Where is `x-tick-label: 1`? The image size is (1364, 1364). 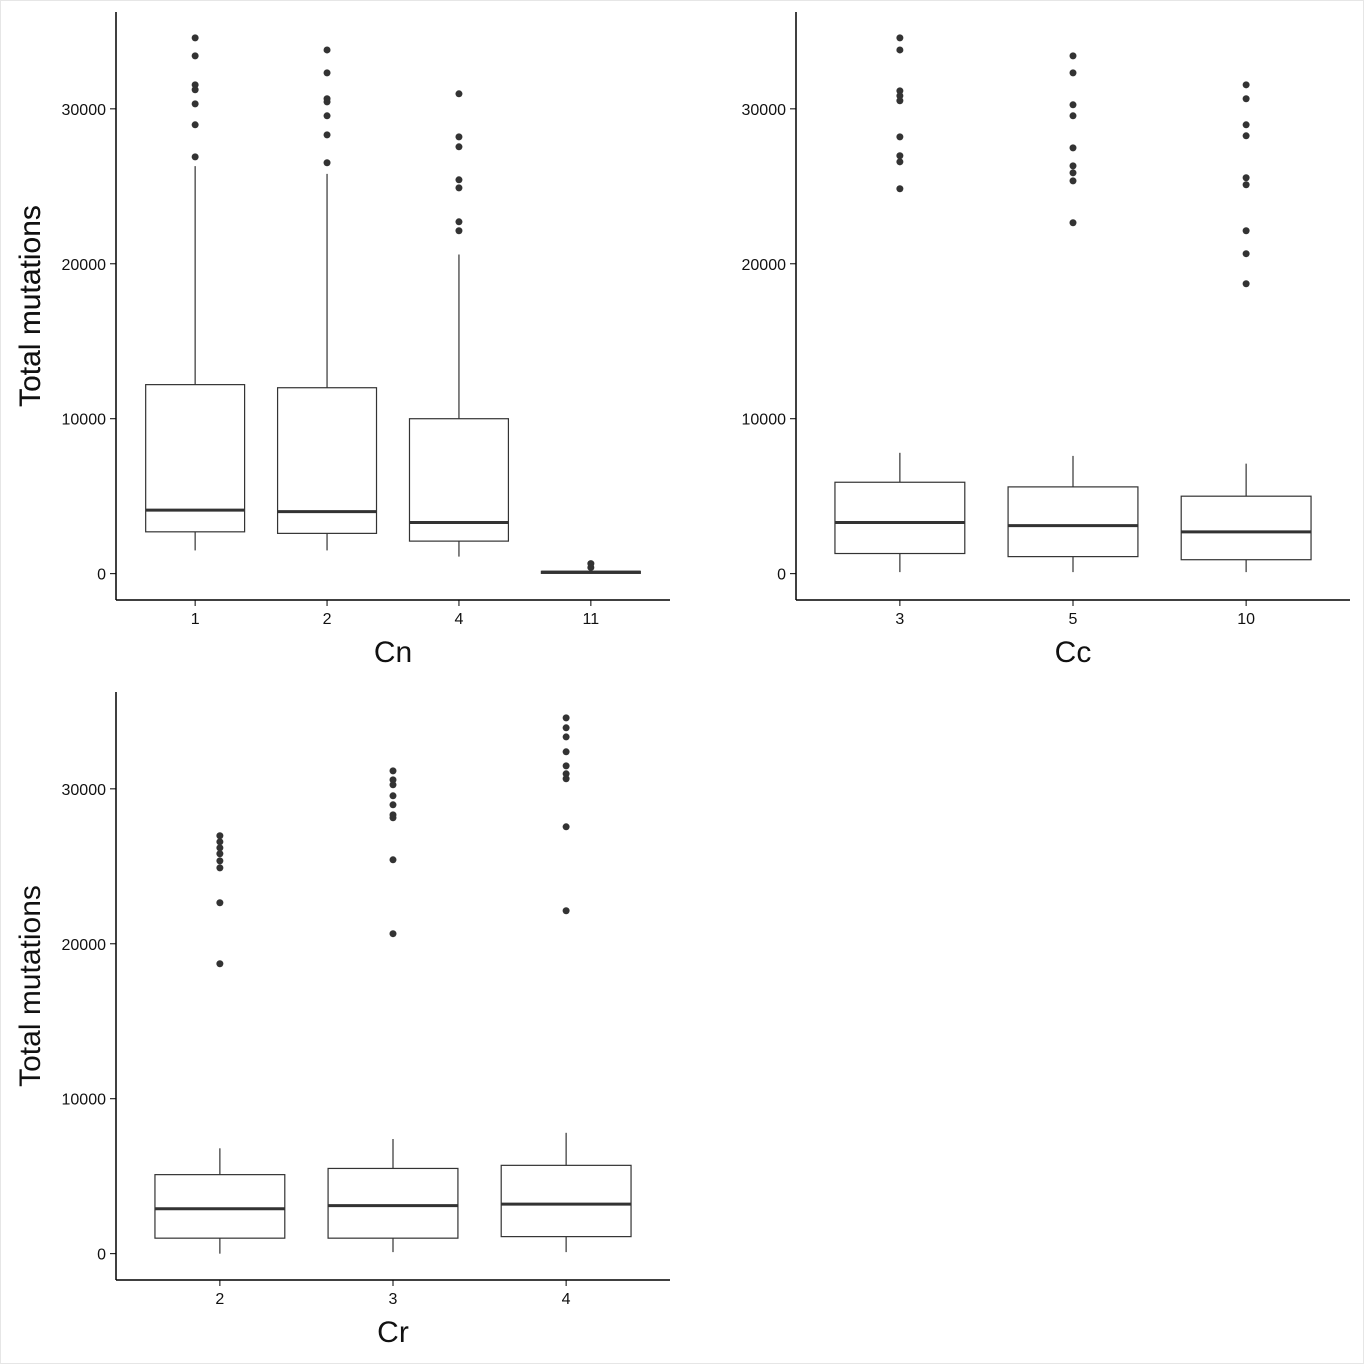 x-tick-label: 1 is located at coordinates (195, 619).